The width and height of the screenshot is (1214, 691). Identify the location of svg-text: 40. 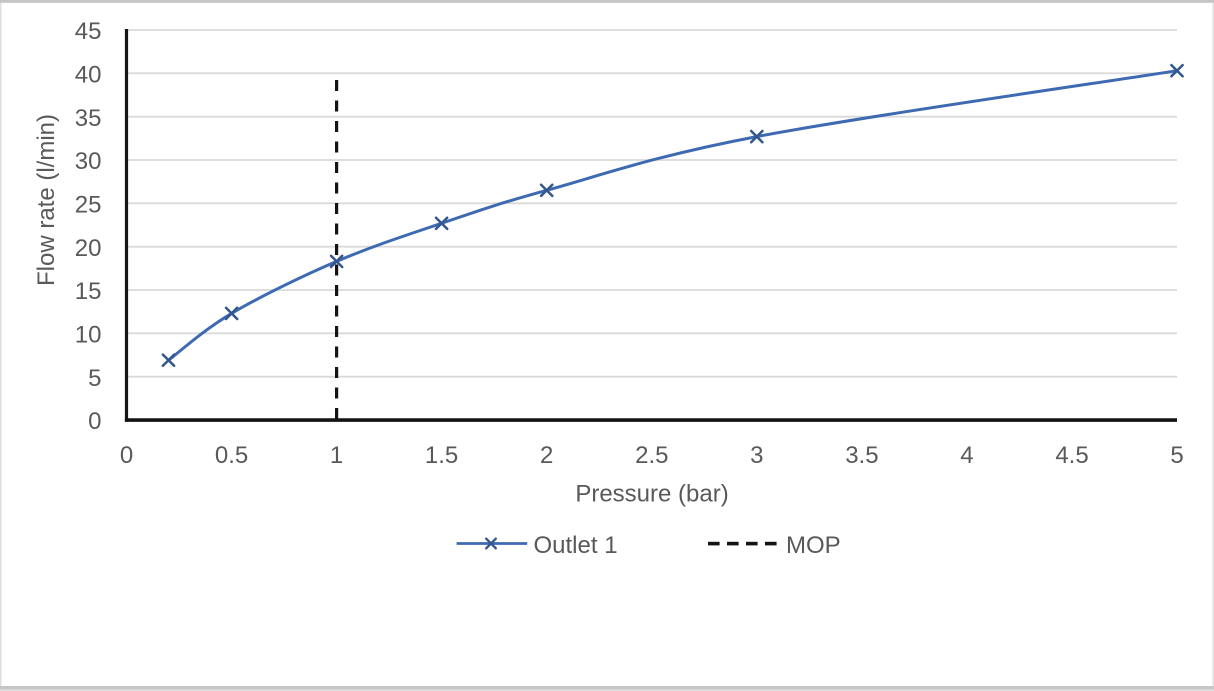
(88, 75).